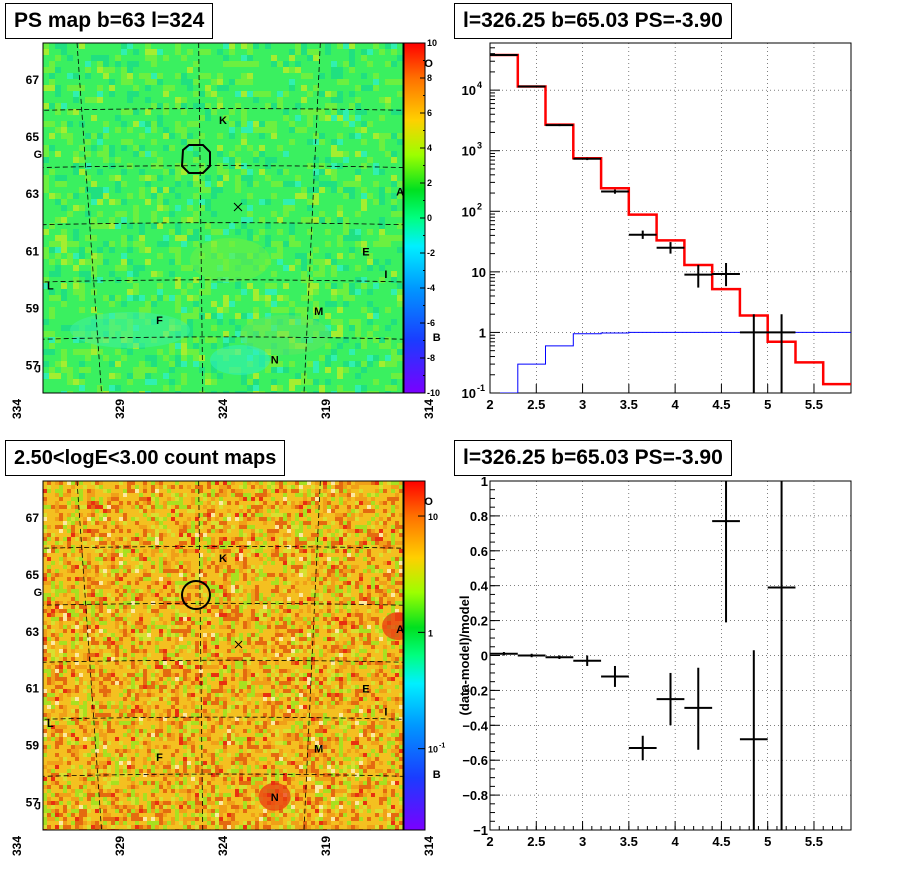 This screenshot has width=898, height=880. What do you see at coordinates (33, 802) in the screenshot?
I see `y-tick-label: 57` at bounding box center [33, 802].